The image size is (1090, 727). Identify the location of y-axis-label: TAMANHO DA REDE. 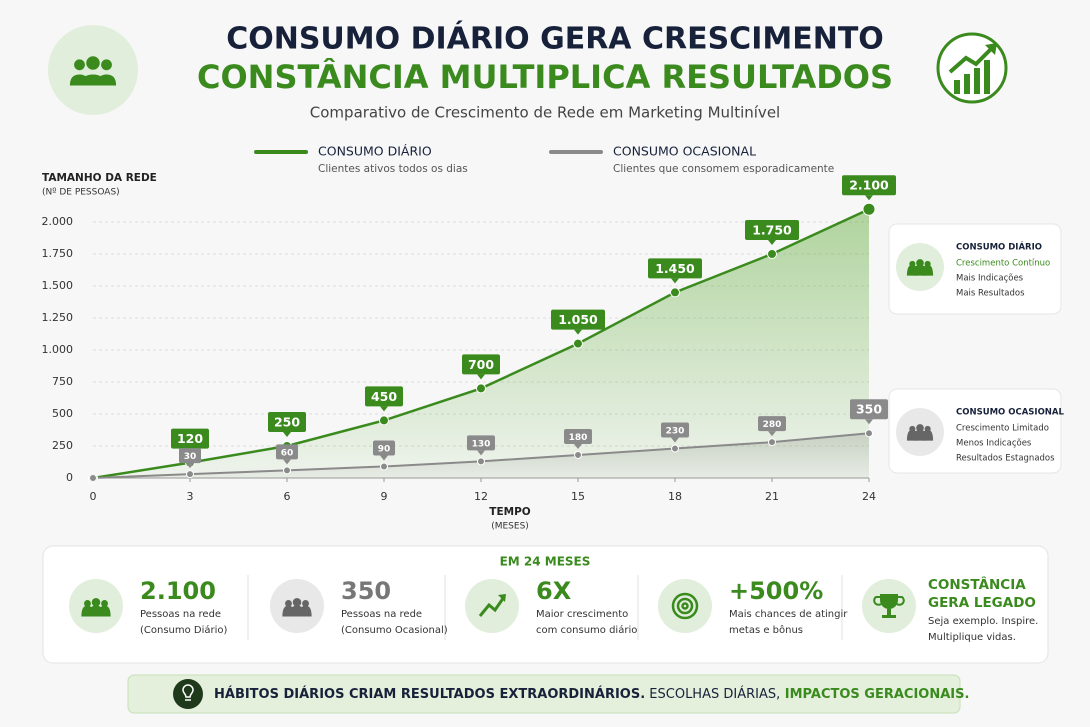
(99, 178).